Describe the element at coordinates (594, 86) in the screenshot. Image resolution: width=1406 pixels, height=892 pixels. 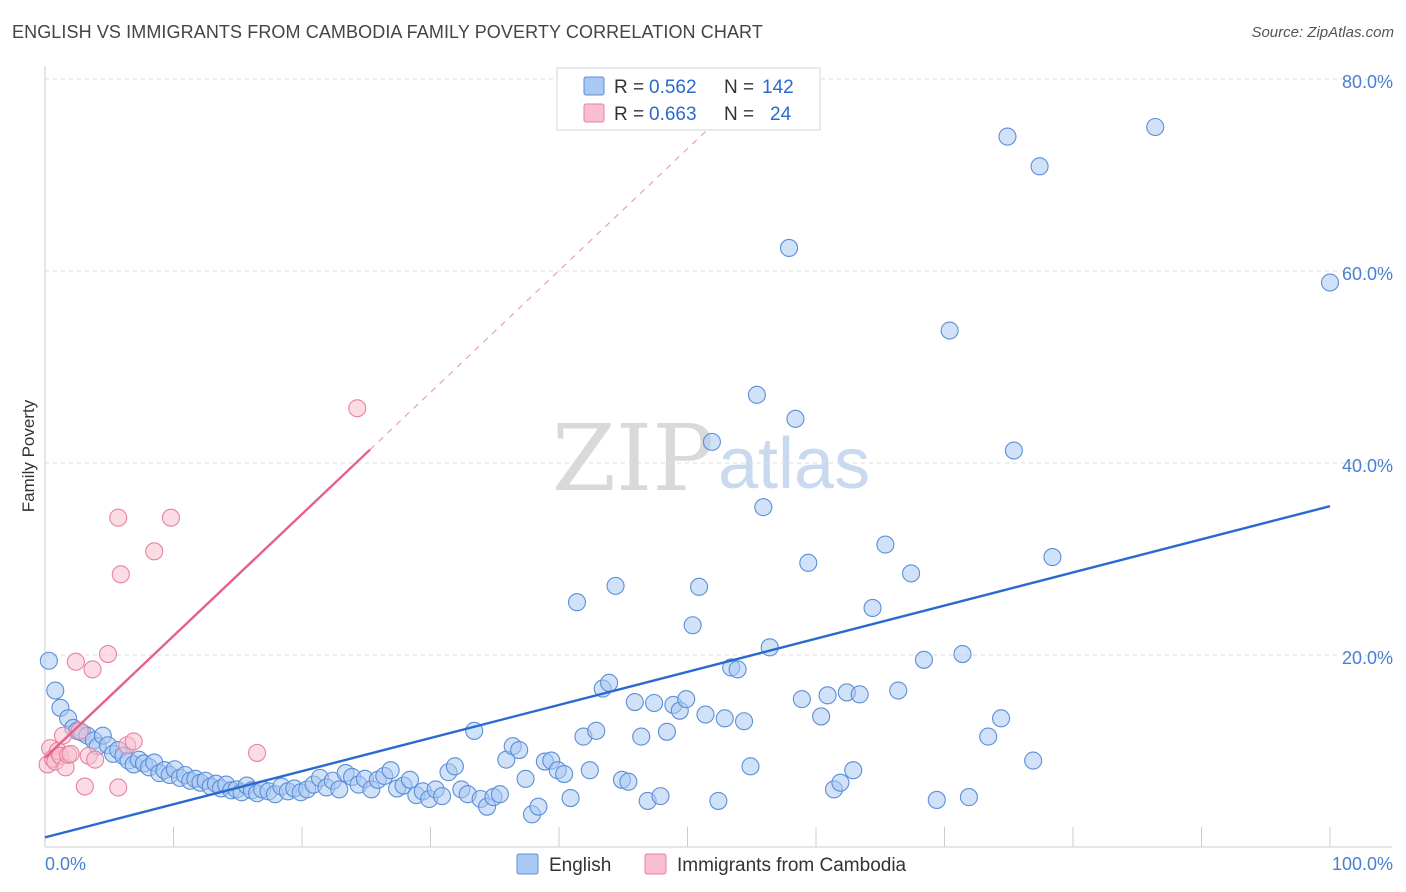
I see `legend-swatch-english` at that location.